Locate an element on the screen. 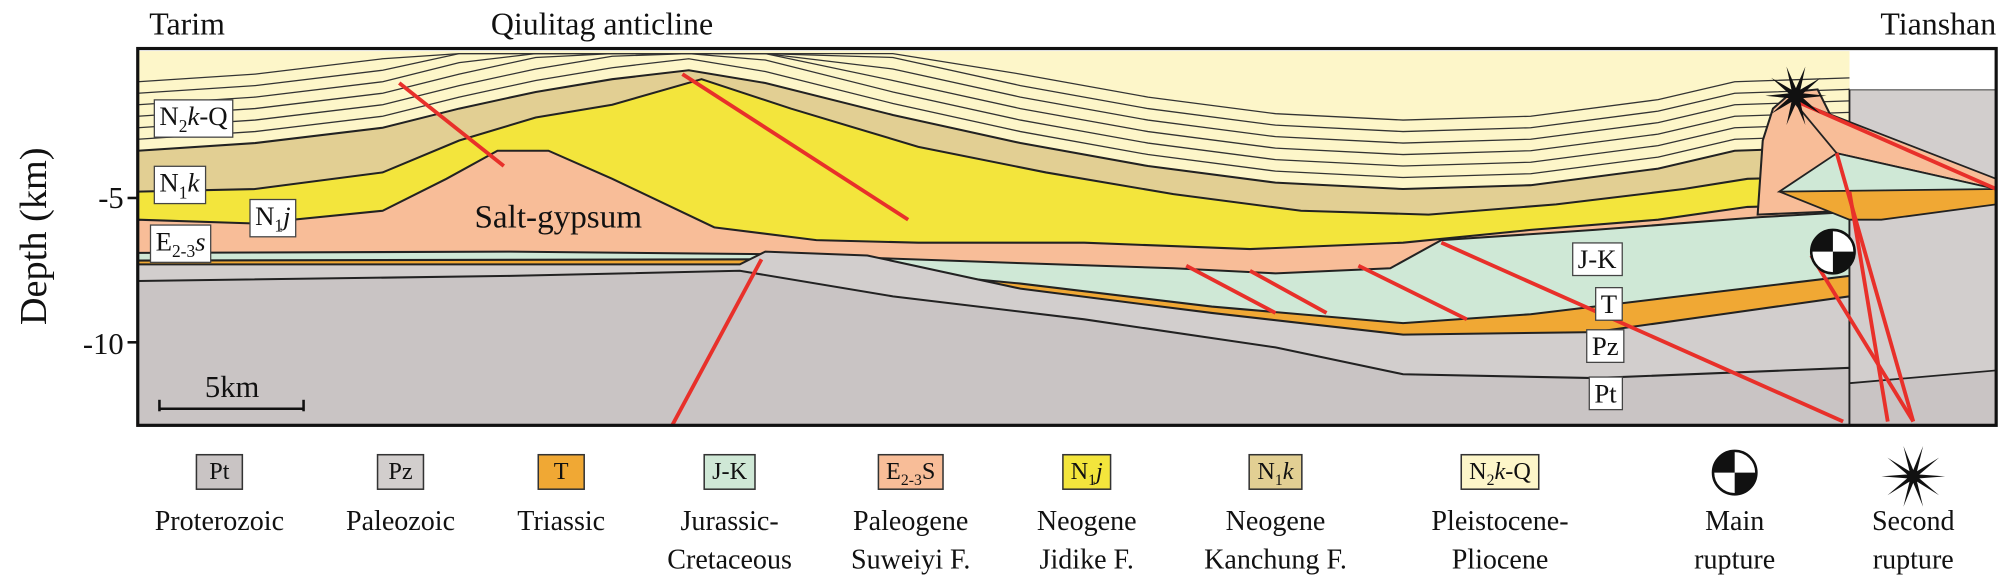  legend-symbol: J-K is located at coordinates (729, 471).